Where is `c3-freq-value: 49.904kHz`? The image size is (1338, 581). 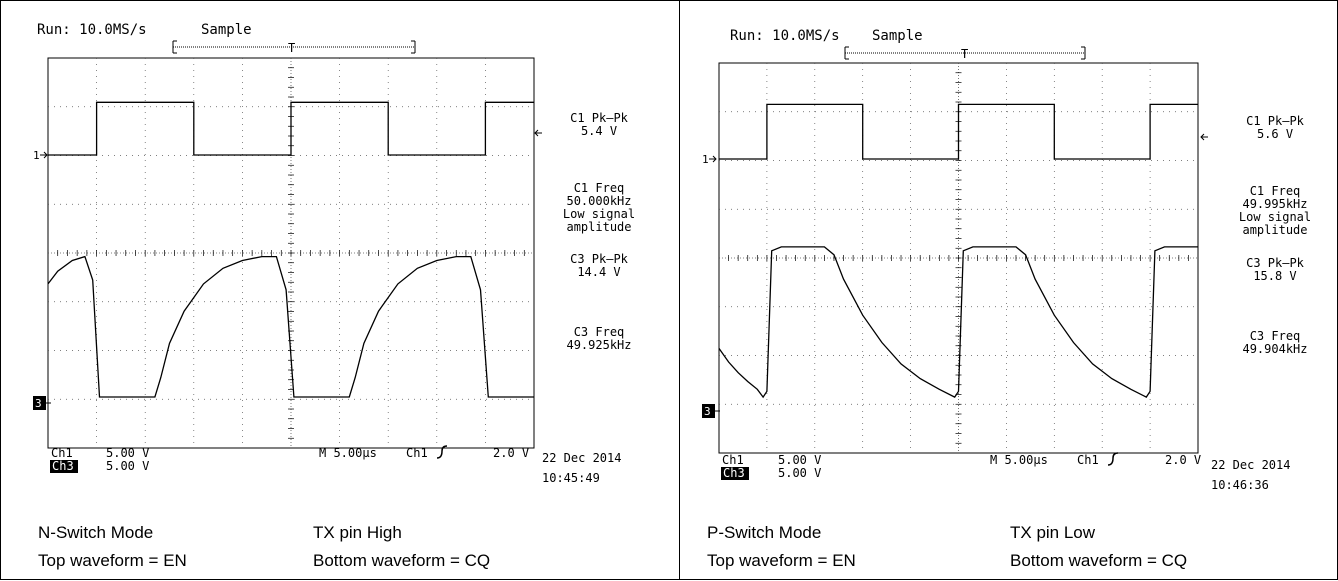 c3-freq-value: 49.904kHz is located at coordinates (1274, 349).